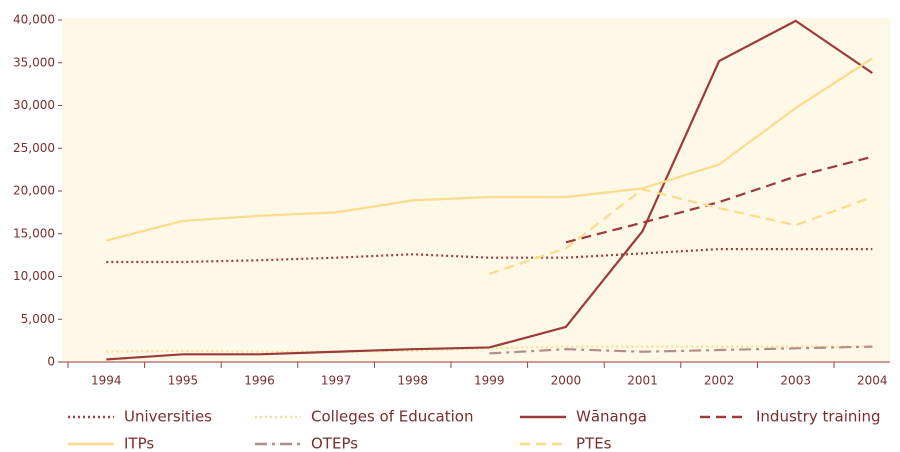 Image resolution: width=900 pixels, height=452 pixels. Describe the element at coordinates (34, 105) in the screenshot. I see `y-tick-label: 30,000` at that location.